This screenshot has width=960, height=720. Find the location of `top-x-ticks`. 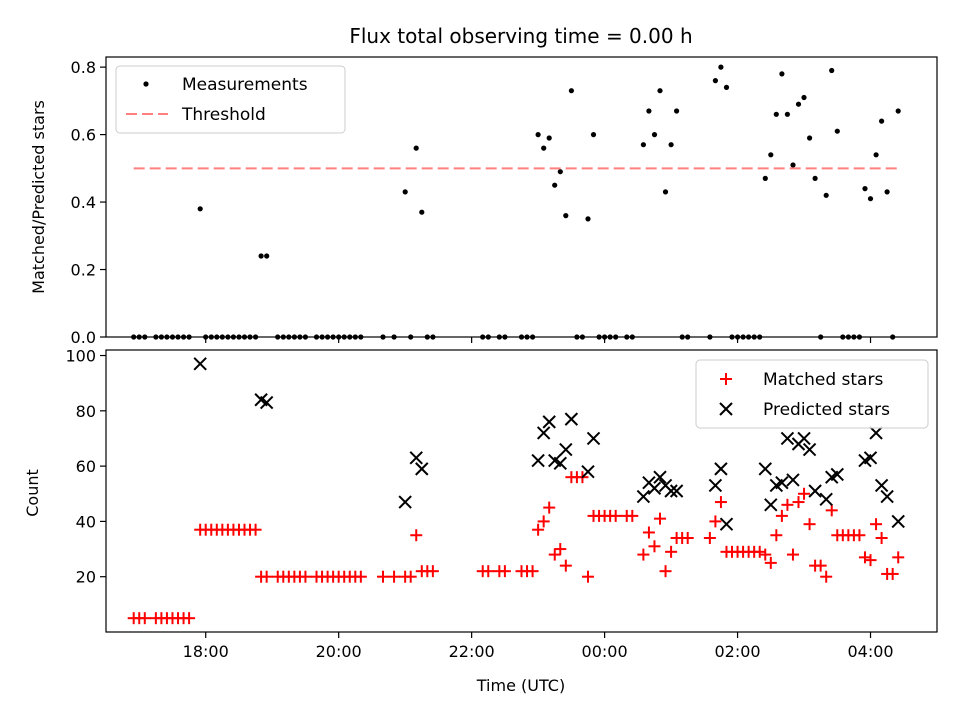

top-x-ticks is located at coordinates (538, 340).